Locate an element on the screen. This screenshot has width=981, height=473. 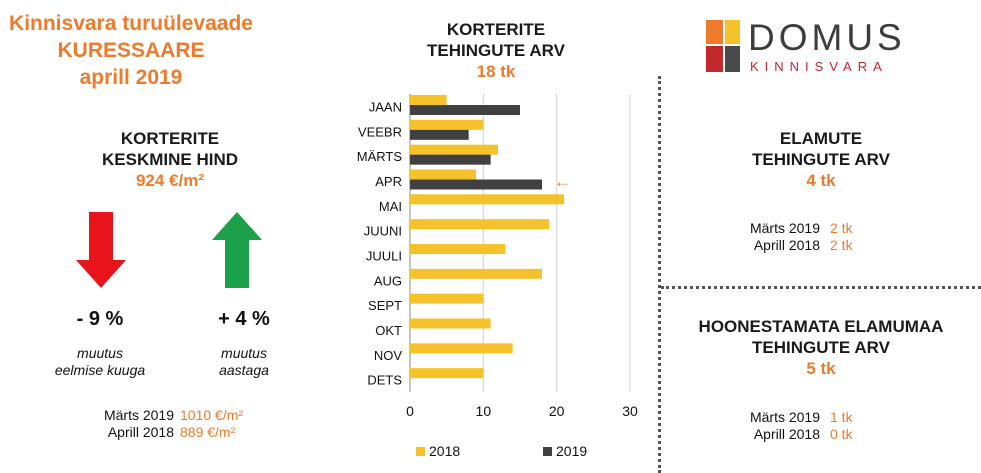
apartments-section: KORTERITE TEHINGUTE ARV 18 tk is located at coordinates (496, 51).